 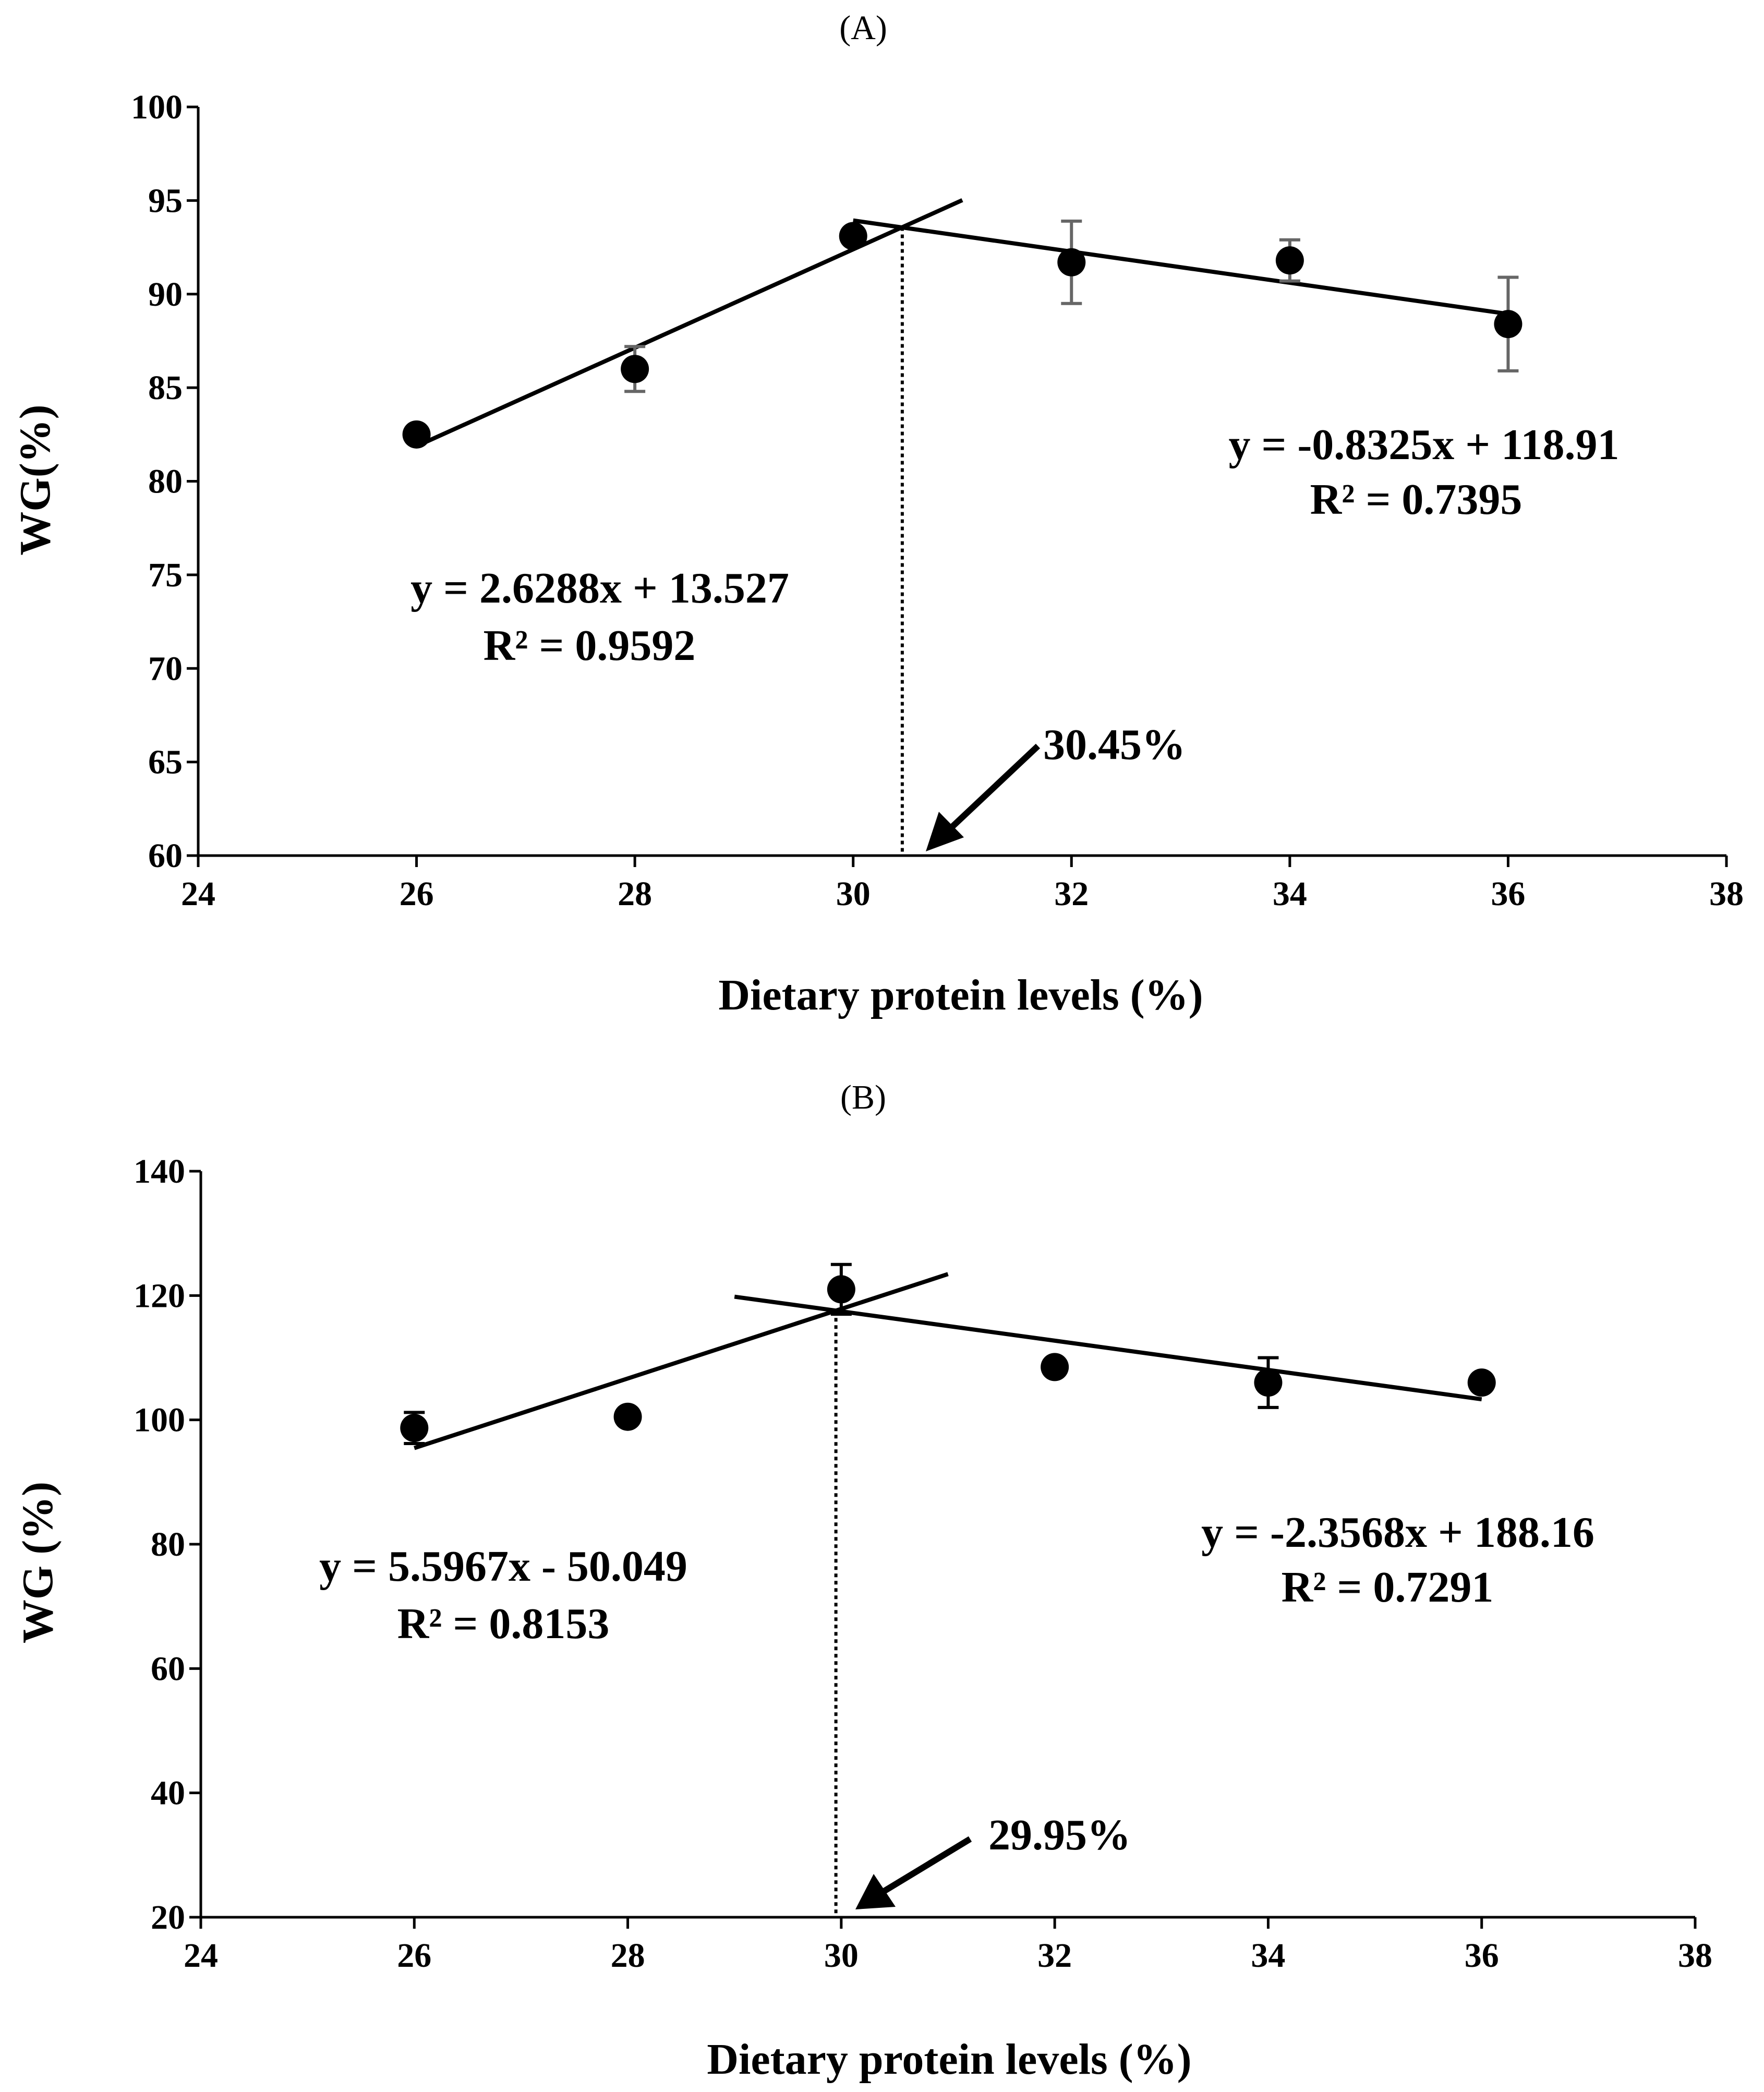 What do you see at coordinates (159, 1171) in the screenshot?
I see `panel-b-y-tick-label: 140` at bounding box center [159, 1171].